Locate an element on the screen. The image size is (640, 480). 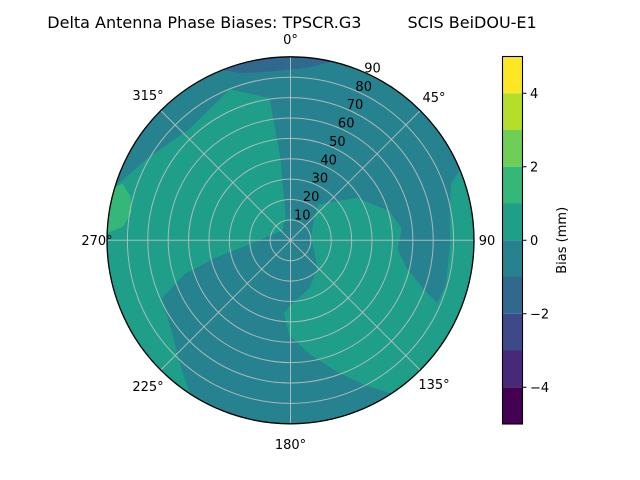
colorbar-tick-marks is located at coordinates (524, 240).